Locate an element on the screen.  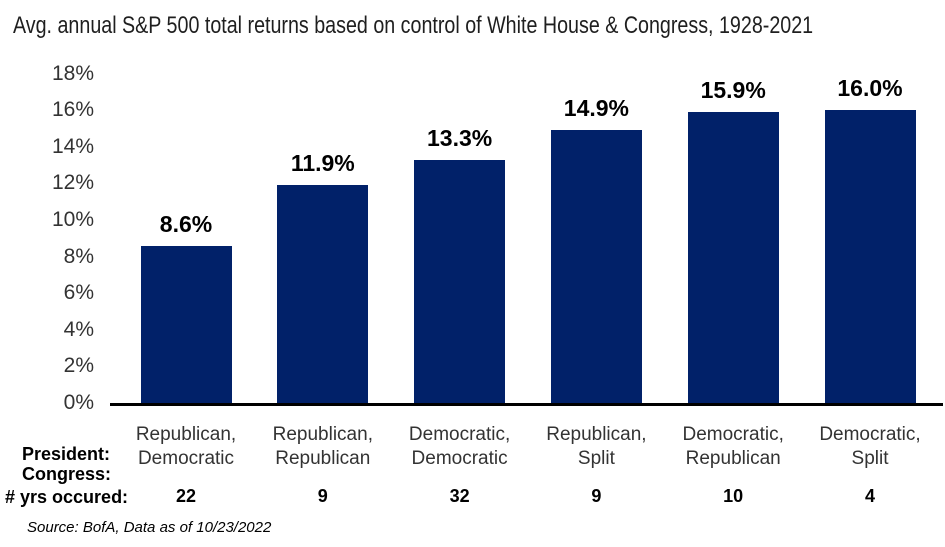
y-axis-tick-label: 6% is located at coordinates (78, 293).